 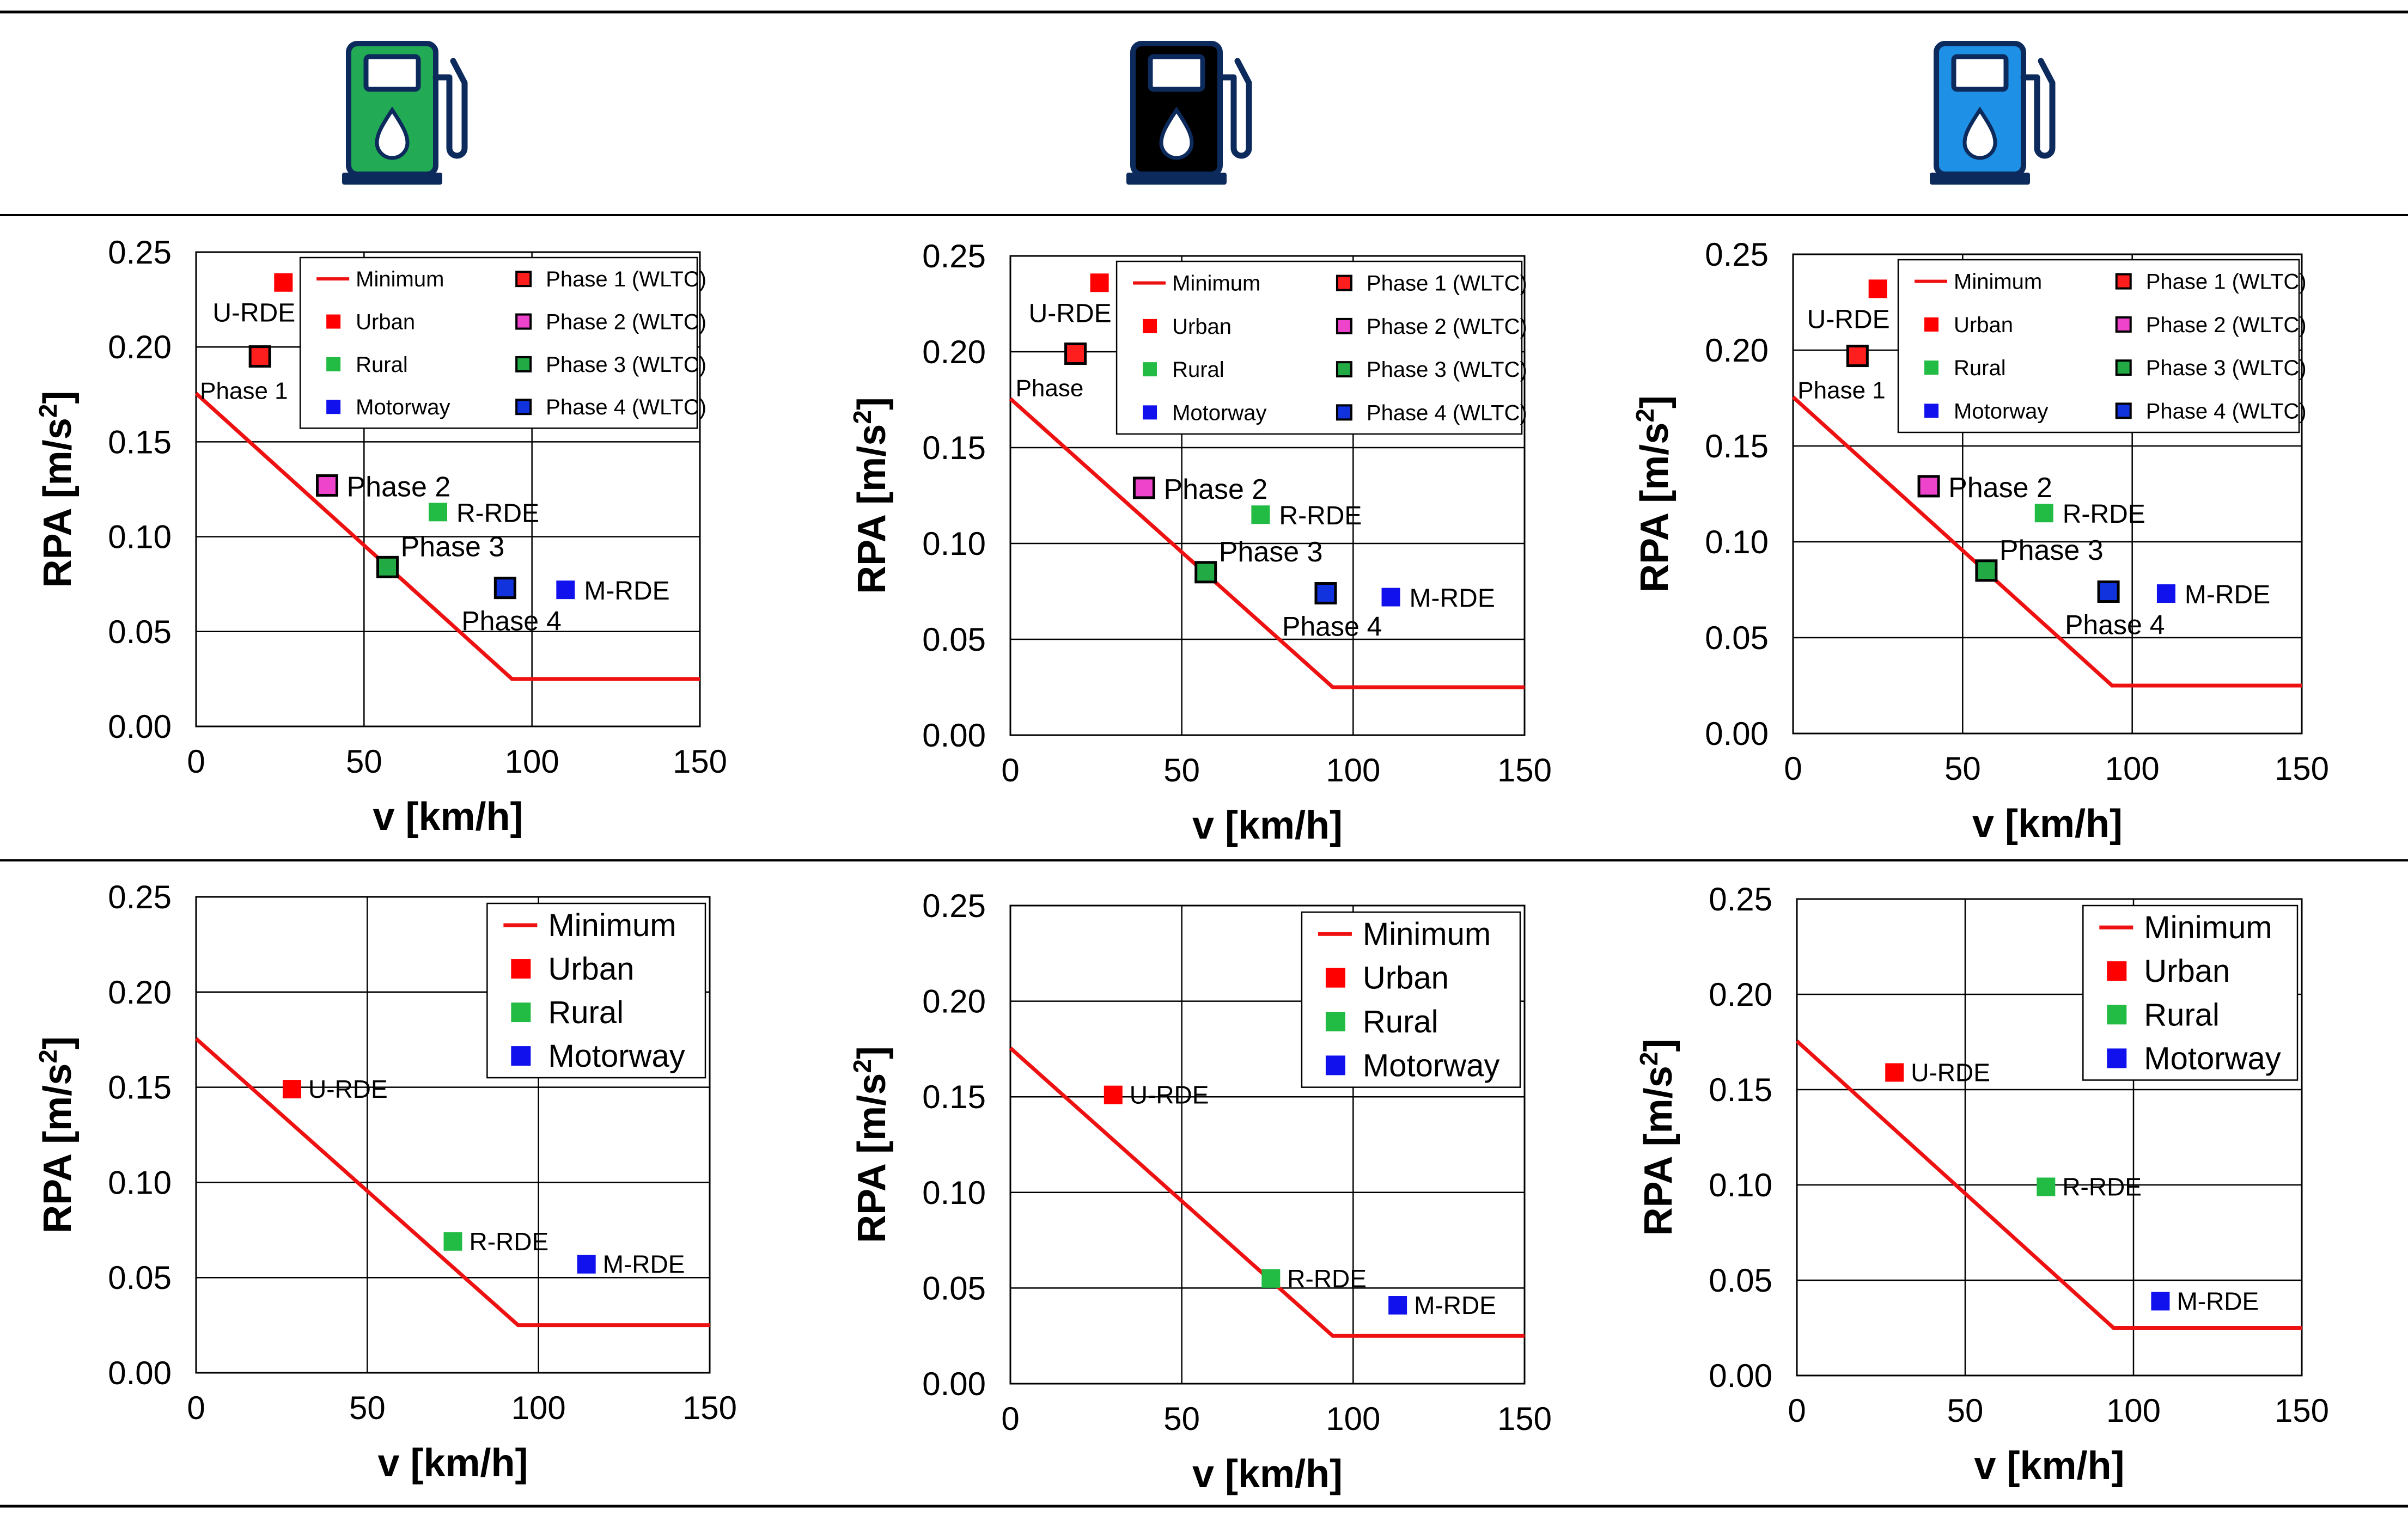 I want to click on point-label: U-RDE, so click(x=253, y=313).